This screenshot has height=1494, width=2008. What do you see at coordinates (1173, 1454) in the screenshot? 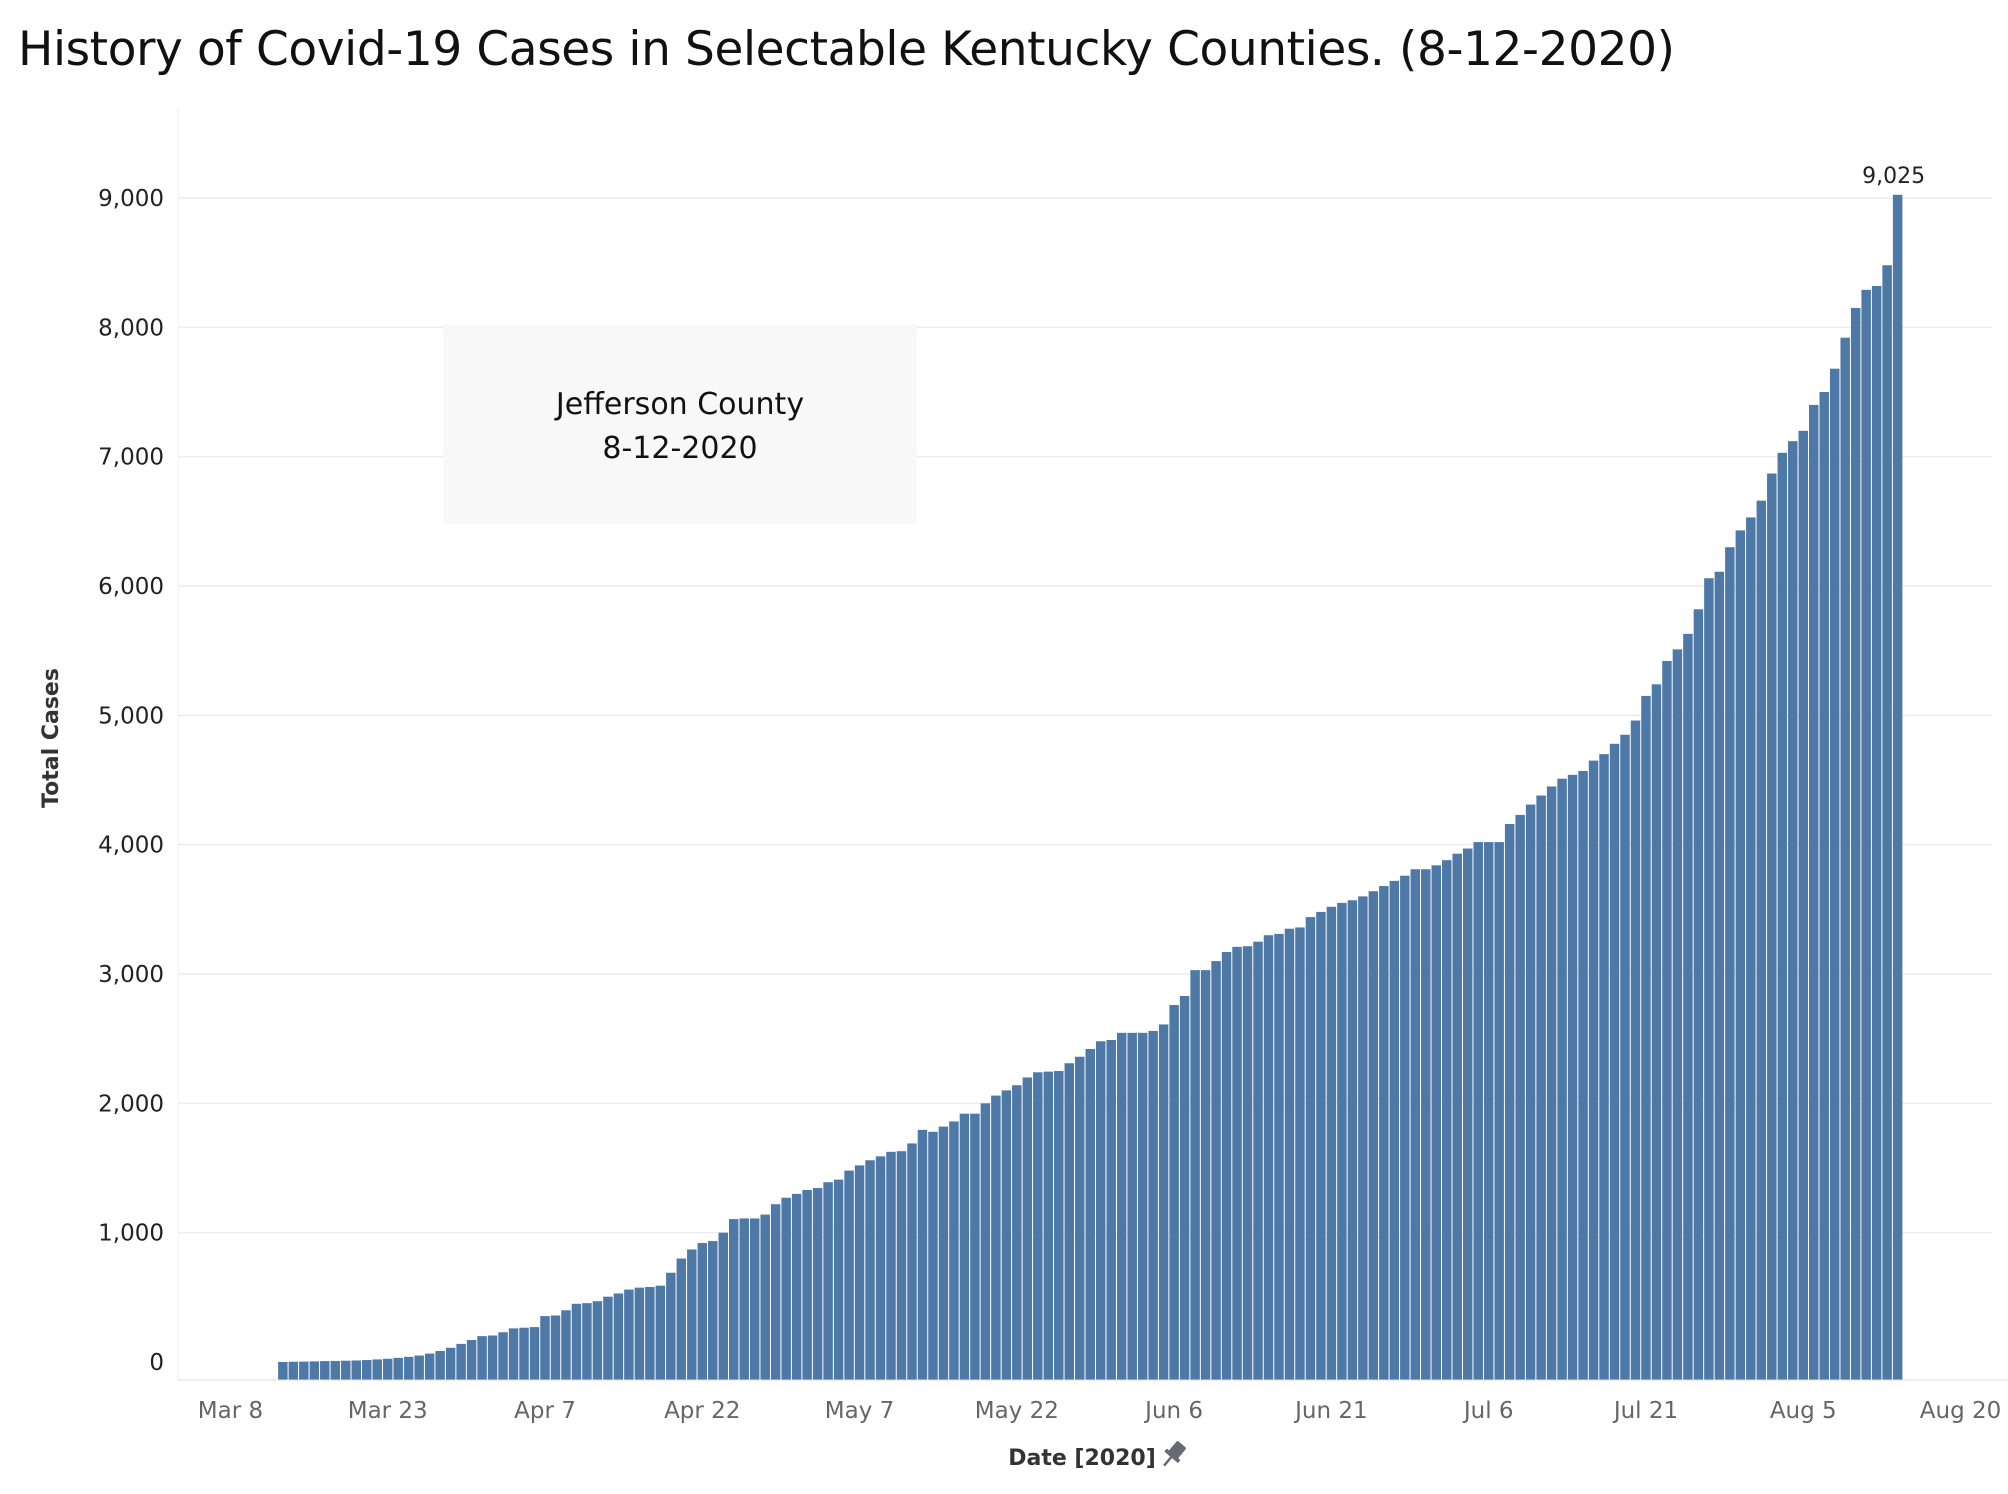
I see `pin-icon` at bounding box center [1173, 1454].